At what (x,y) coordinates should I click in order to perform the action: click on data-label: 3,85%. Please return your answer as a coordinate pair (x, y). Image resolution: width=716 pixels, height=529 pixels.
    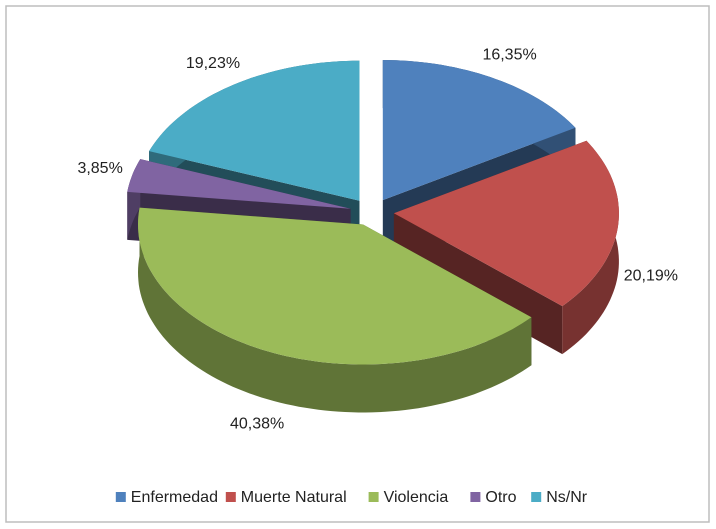
    Looking at the image, I should click on (99, 168).